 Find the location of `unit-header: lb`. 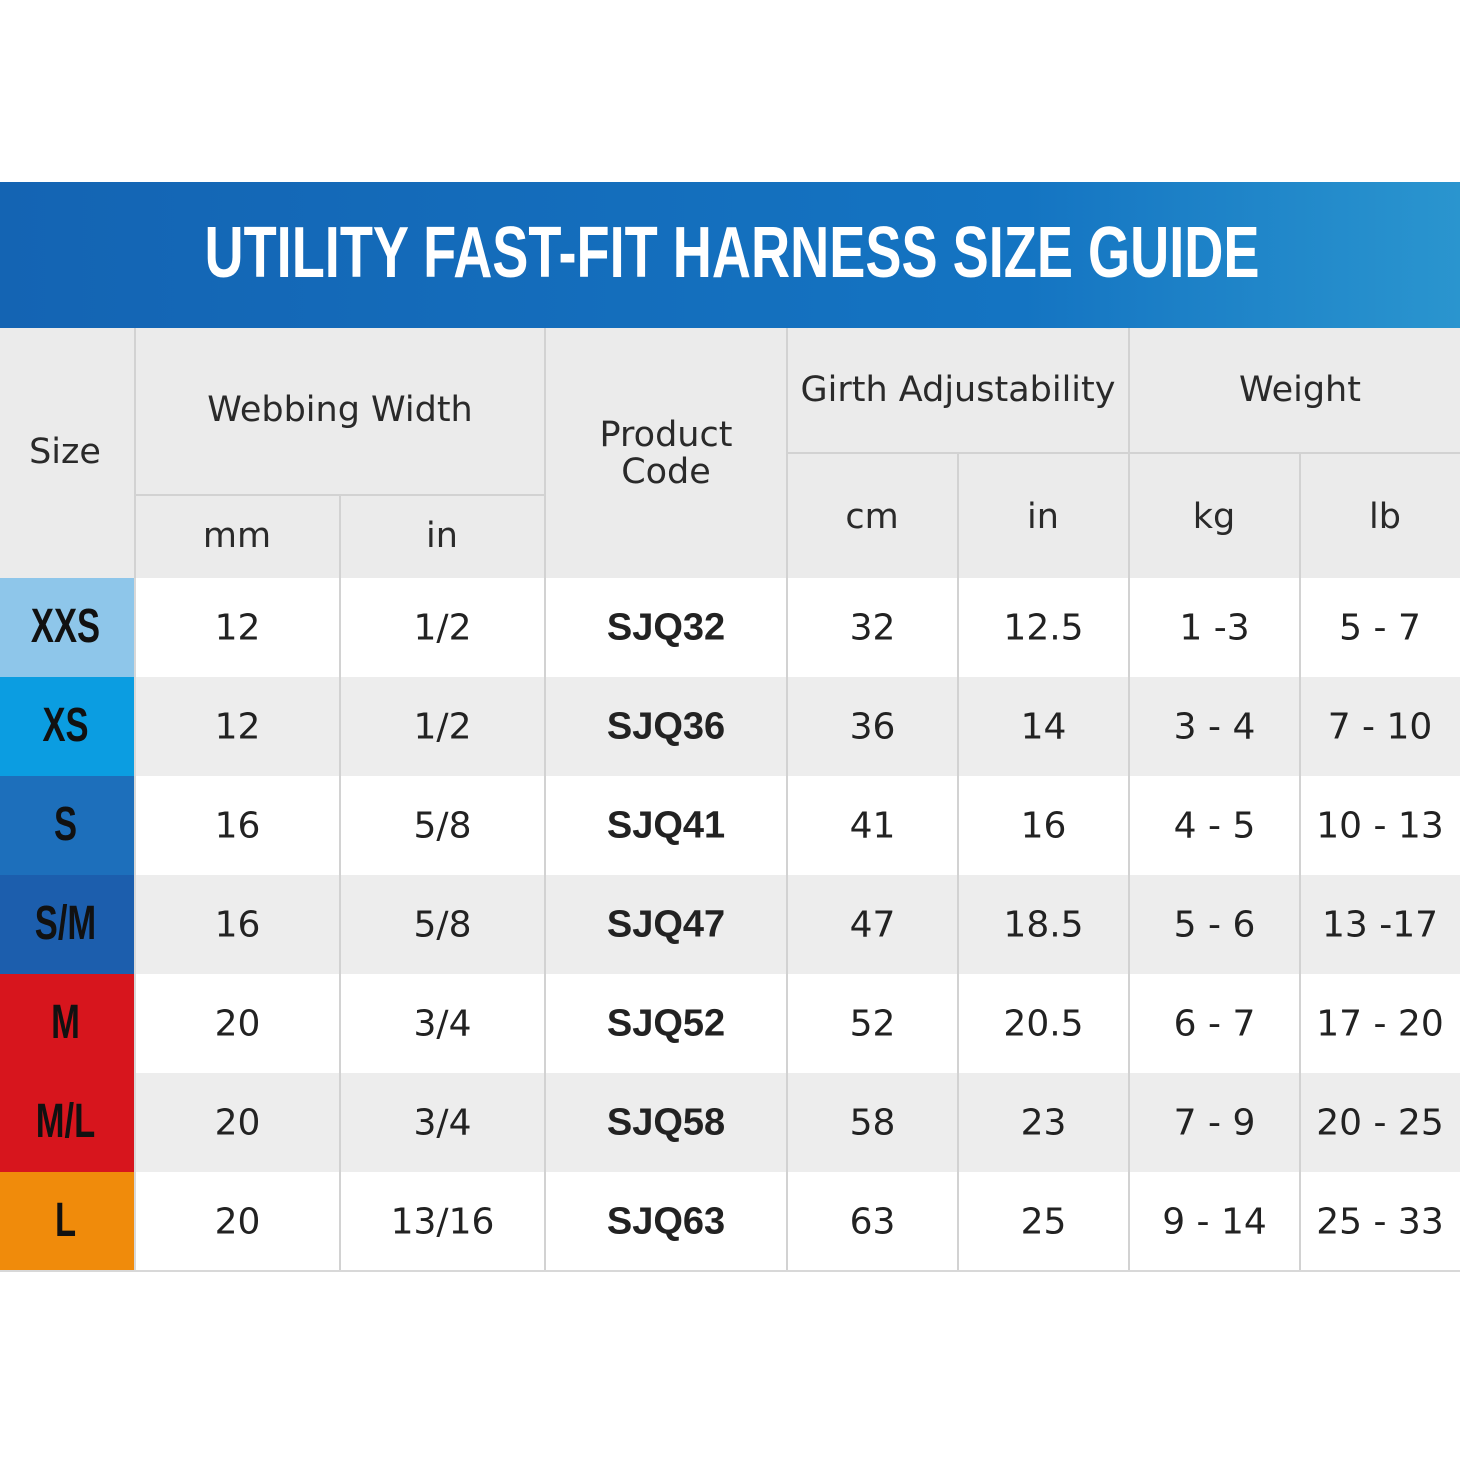

unit-header: lb is located at coordinates (1385, 517).